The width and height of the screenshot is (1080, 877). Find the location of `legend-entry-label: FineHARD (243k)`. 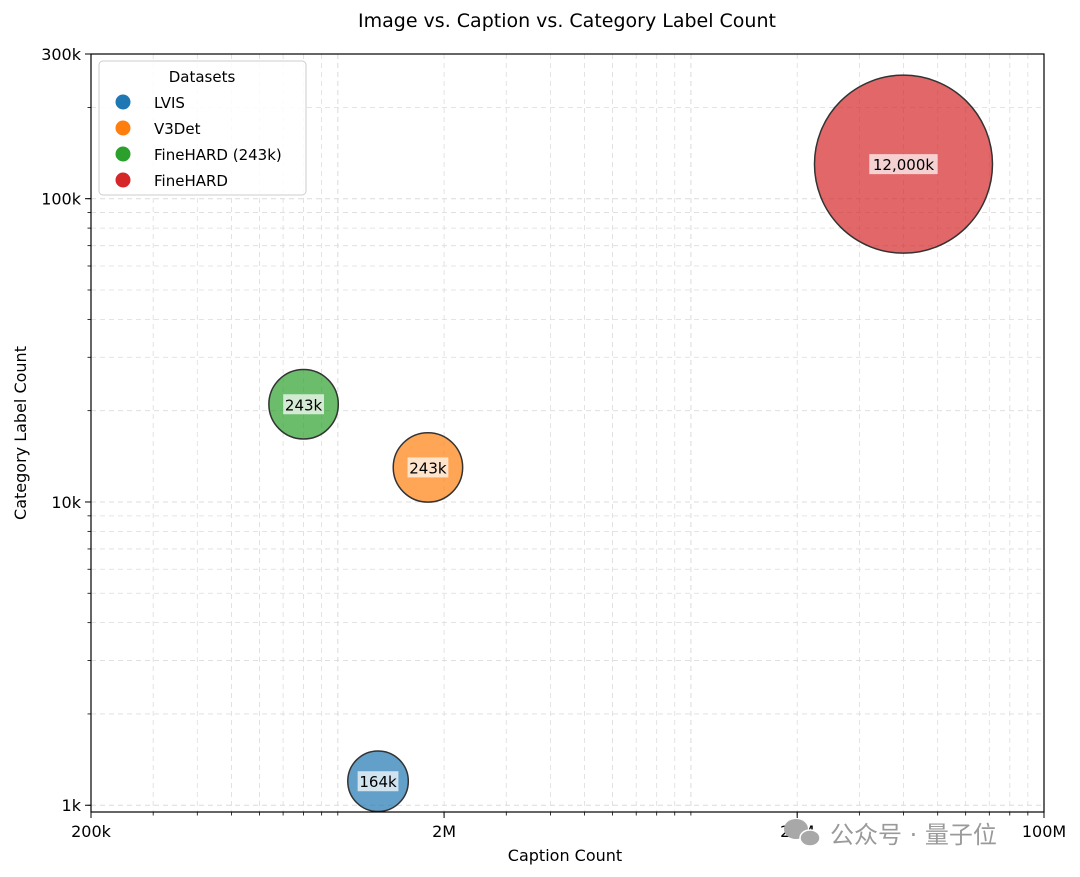

legend-entry-label: FineHARD (243k) is located at coordinates (218, 155).